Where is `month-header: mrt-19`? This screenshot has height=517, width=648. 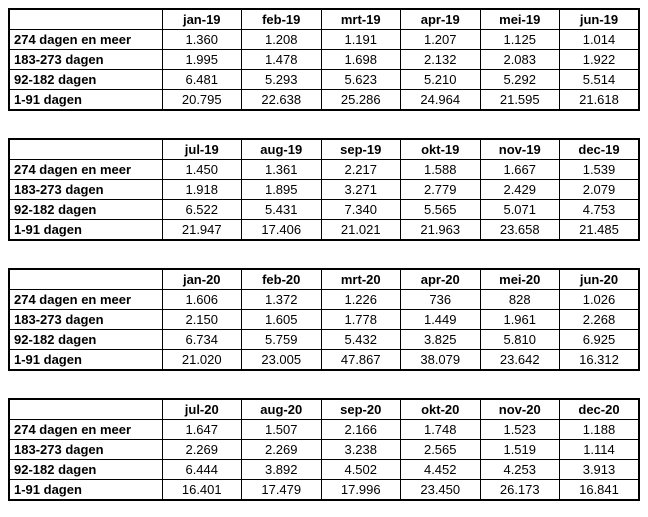 month-header: mrt-19 is located at coordinates (360, 19).